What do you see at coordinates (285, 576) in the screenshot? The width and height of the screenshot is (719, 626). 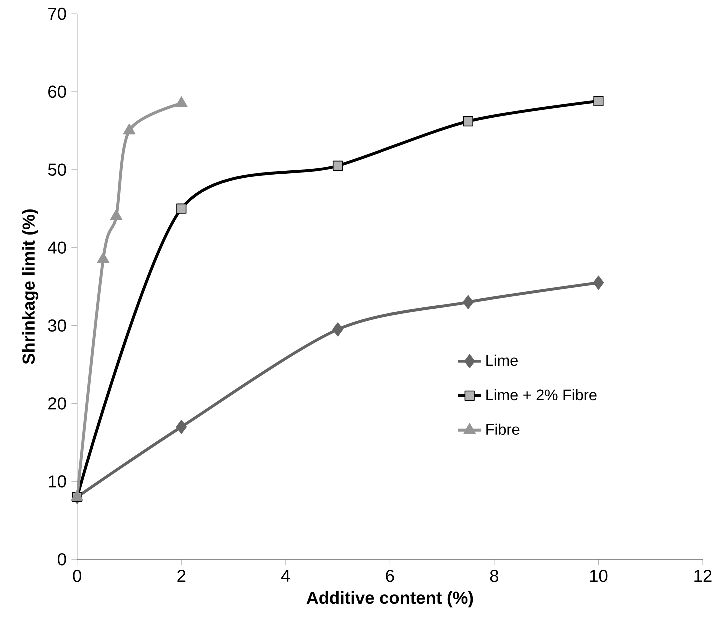 I see `x-tick-label: 4` at bounding box center [285, 576].